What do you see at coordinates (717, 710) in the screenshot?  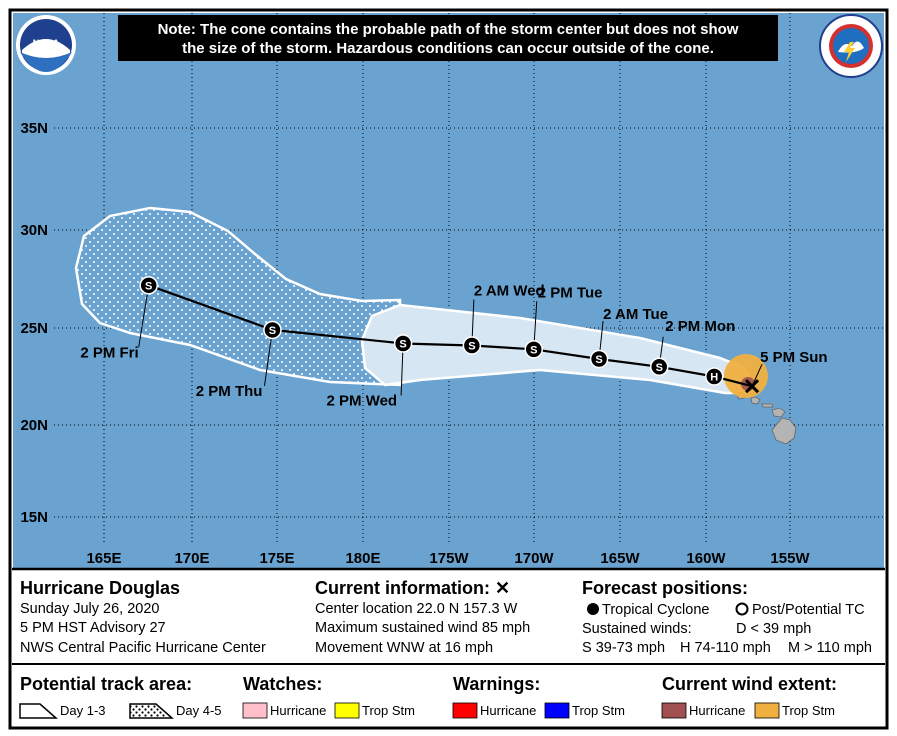 I see `hurricane-wind-label: Hurricane` at bounding box center [717, 710].